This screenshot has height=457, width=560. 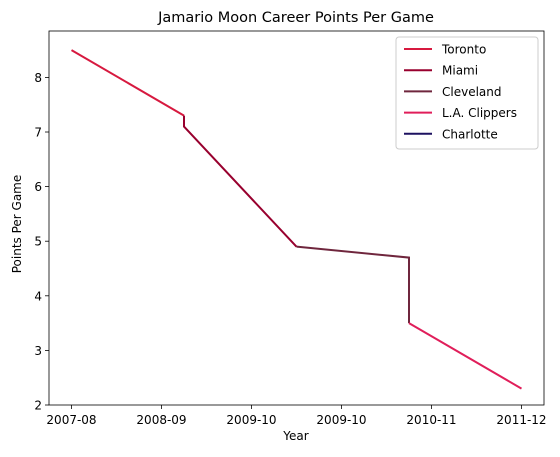 What do you see at coordinates (38, 187) in the screenshot?
I see `y-tick-label: 6` at bounding box center [38, 187].